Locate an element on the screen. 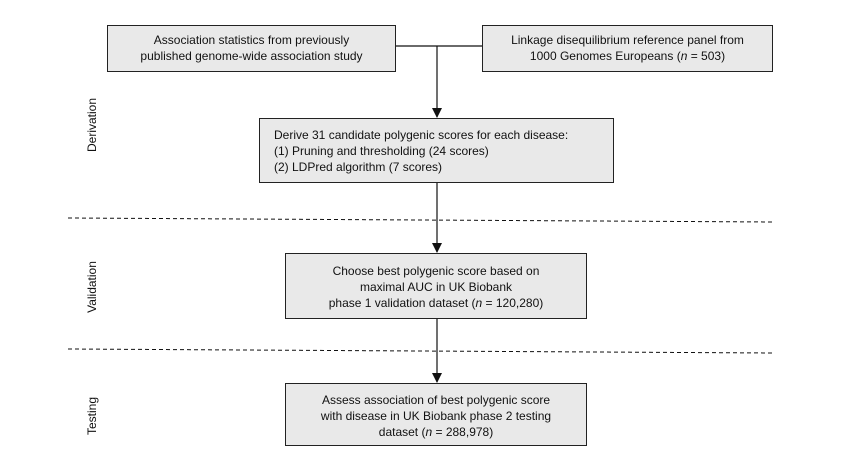 This screenshot has height=465, width=853. derive-line-3: (2) LDPred algorithm (7 scores) is located at coordinates (358, 167).